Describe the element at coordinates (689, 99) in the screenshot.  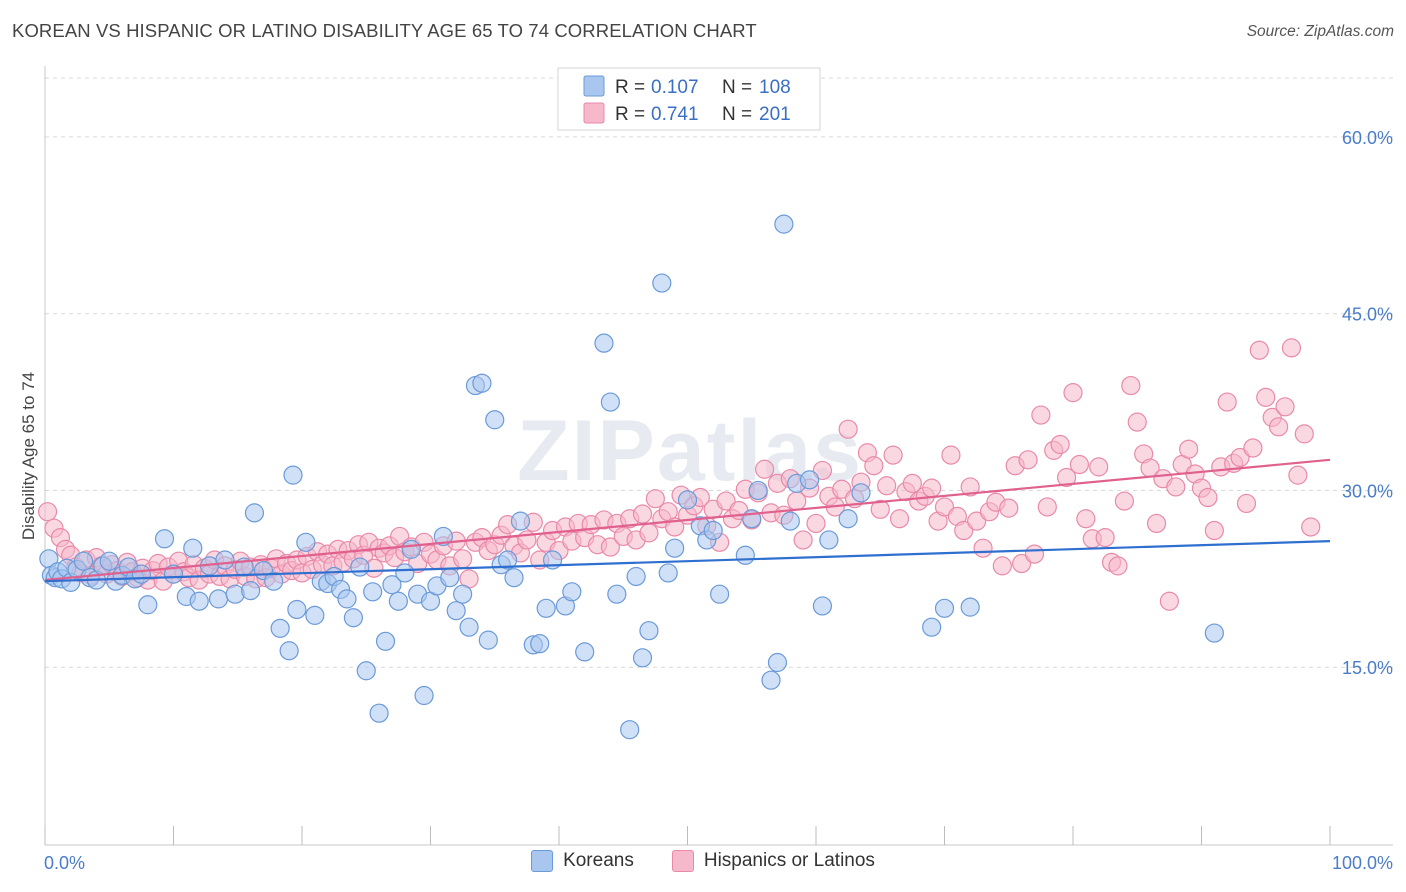
I see `top-legend: R = 0.107 N = 108 R = 0.741 N = 201` at that location.